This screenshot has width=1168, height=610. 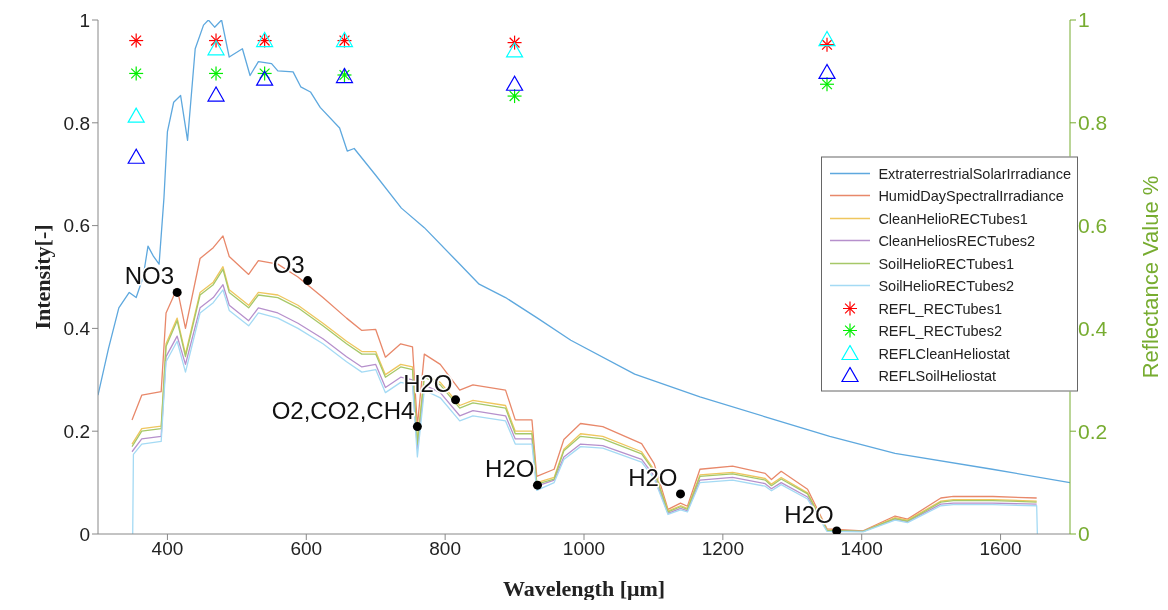 What do you see at coordinates (974, 173) in the screenshot?
I see `legend-label: ExtraterrestrialSolarIrradiance` at bounding box center [974, 173].